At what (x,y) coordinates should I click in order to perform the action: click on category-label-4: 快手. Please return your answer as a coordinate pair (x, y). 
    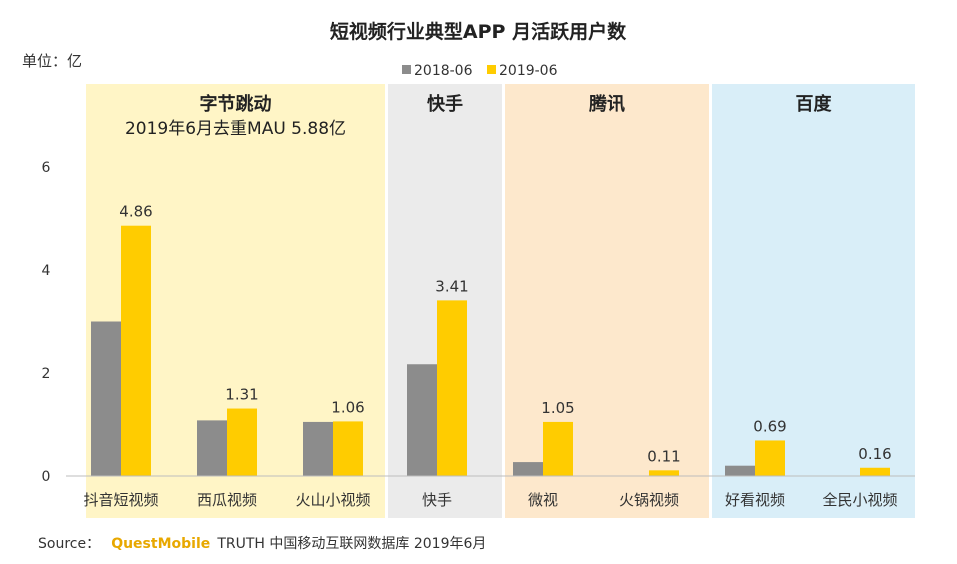
    Looking at the image, I should click on (437, 500).